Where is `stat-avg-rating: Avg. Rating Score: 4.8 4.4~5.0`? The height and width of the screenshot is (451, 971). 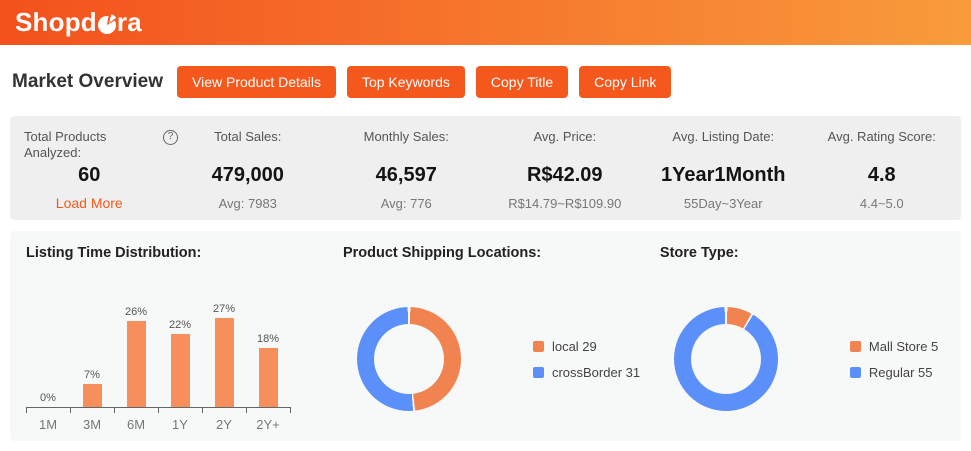 stat-avg-rating: Avg. Rating Score: 4.8 4.4~5.0 is located at coordinates (882, 174).